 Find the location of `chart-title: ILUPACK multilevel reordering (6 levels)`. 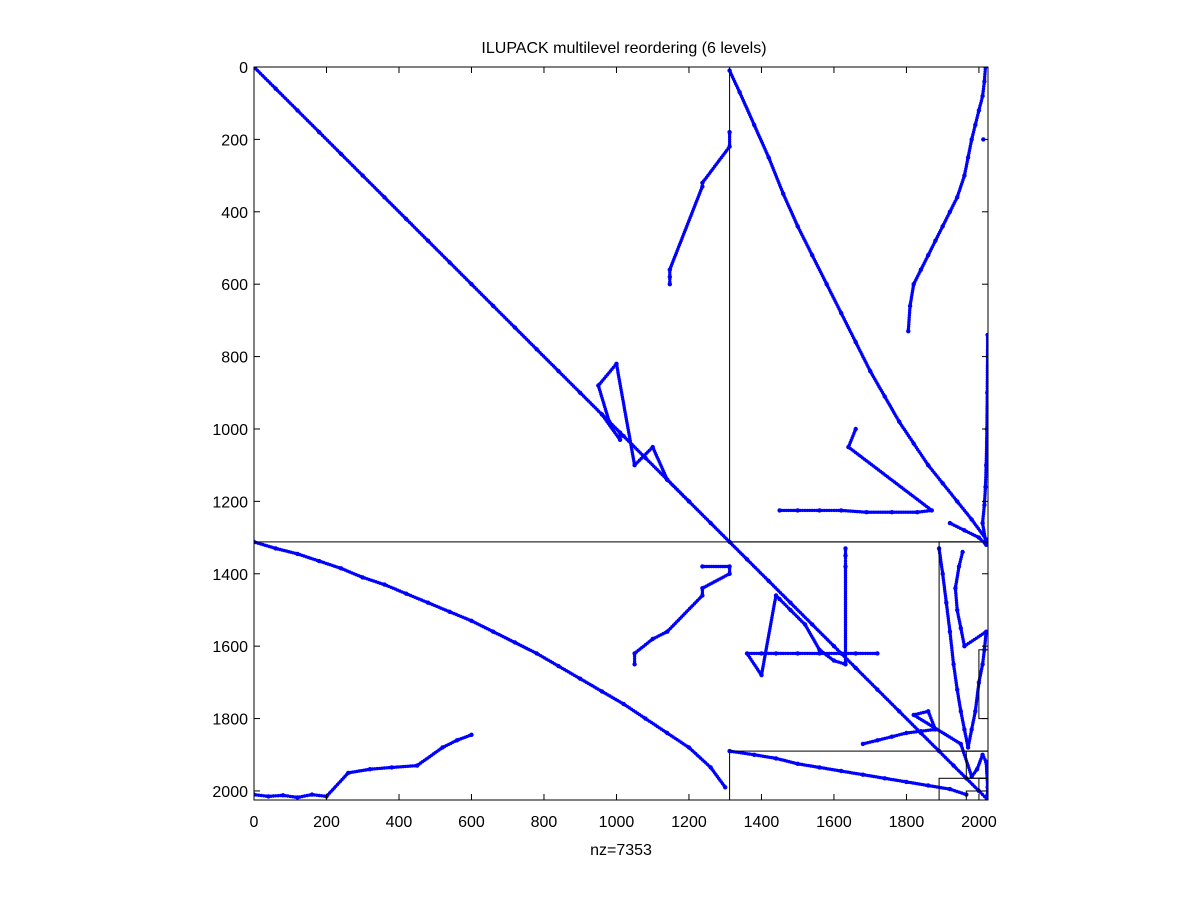

chart-title: ILUPACK multilevel reordering (6 levels) is located at coordinates (623, 48).